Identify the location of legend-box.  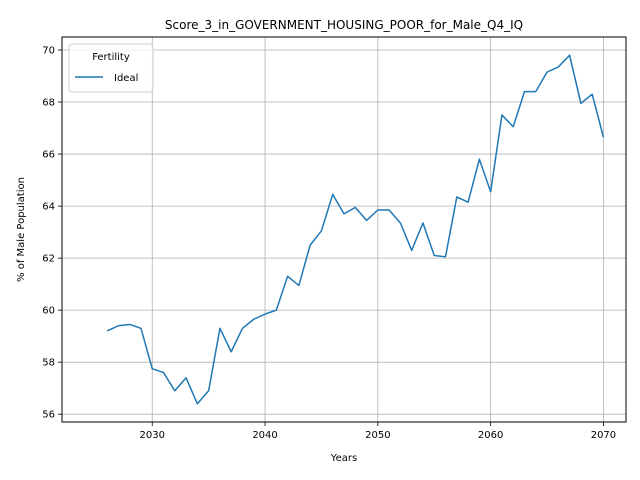
(111, 68).